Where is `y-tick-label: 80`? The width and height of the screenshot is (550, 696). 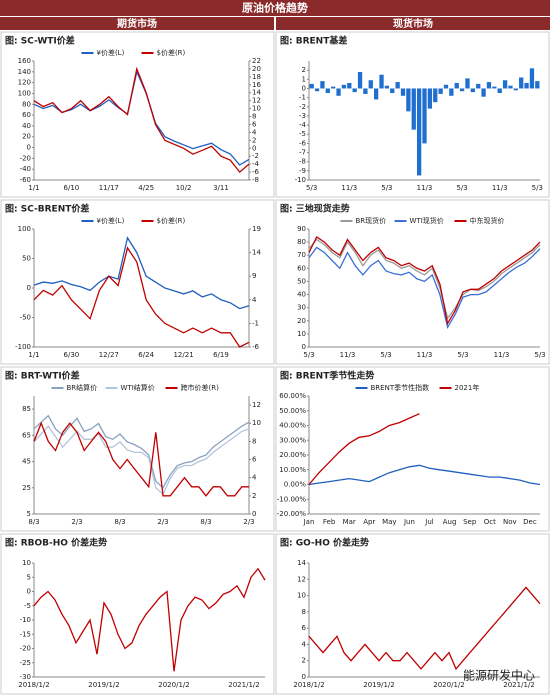 y-tick-label: 80 is located at coordinates (26, 104).